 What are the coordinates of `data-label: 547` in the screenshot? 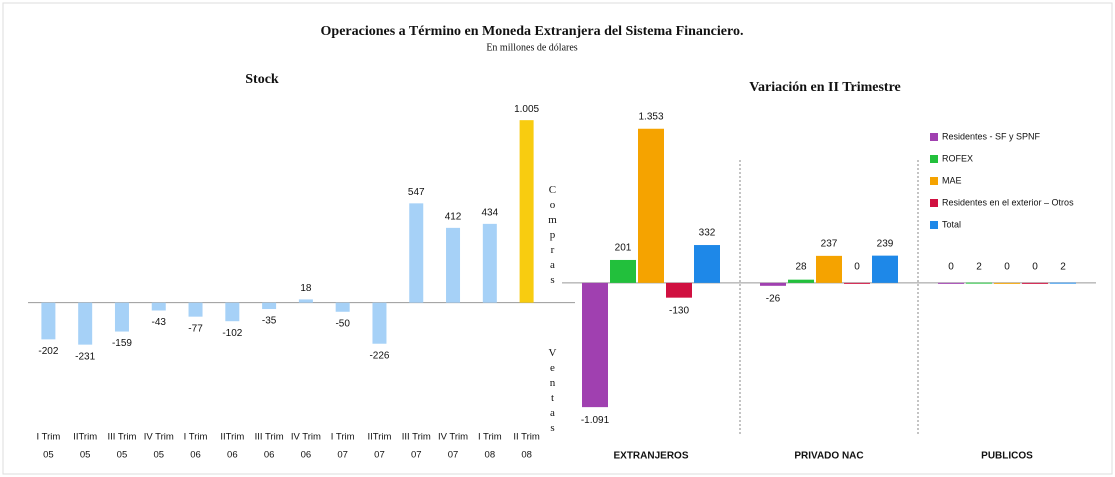 It's located at (416, 192).